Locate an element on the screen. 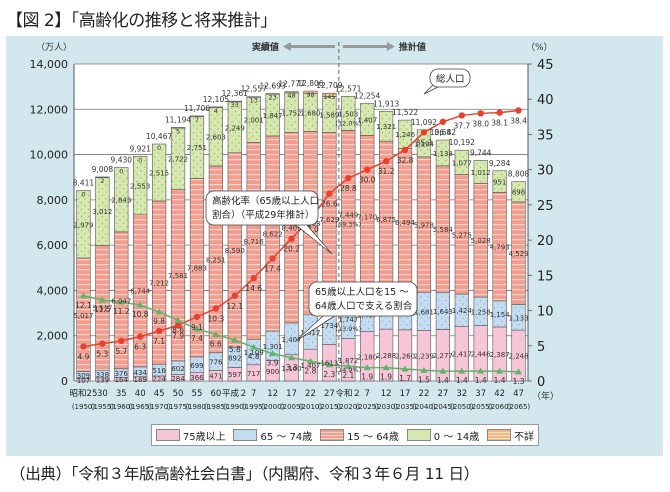  value-label-age75plus: 2,446 is located at coordinates (481, 354).